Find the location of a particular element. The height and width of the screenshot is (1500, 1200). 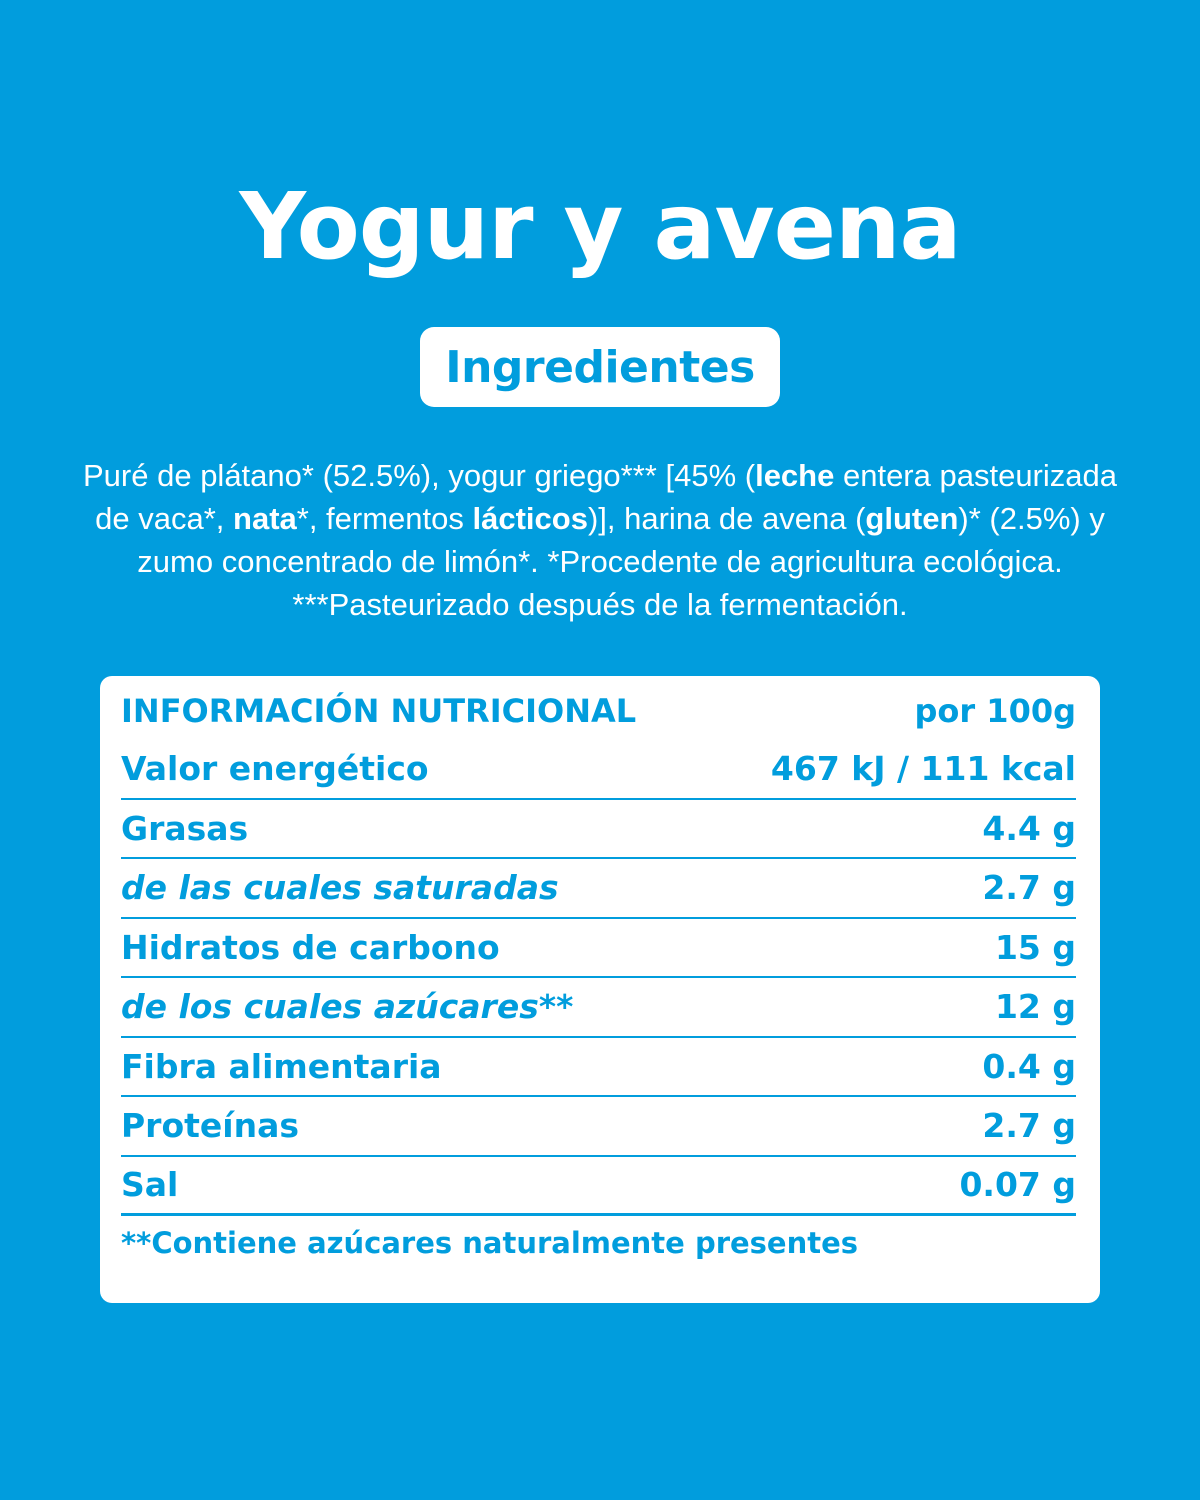

nutrition-row: Valor energético 467 kJ / 111 kcal is located at coordinates (598, 770).